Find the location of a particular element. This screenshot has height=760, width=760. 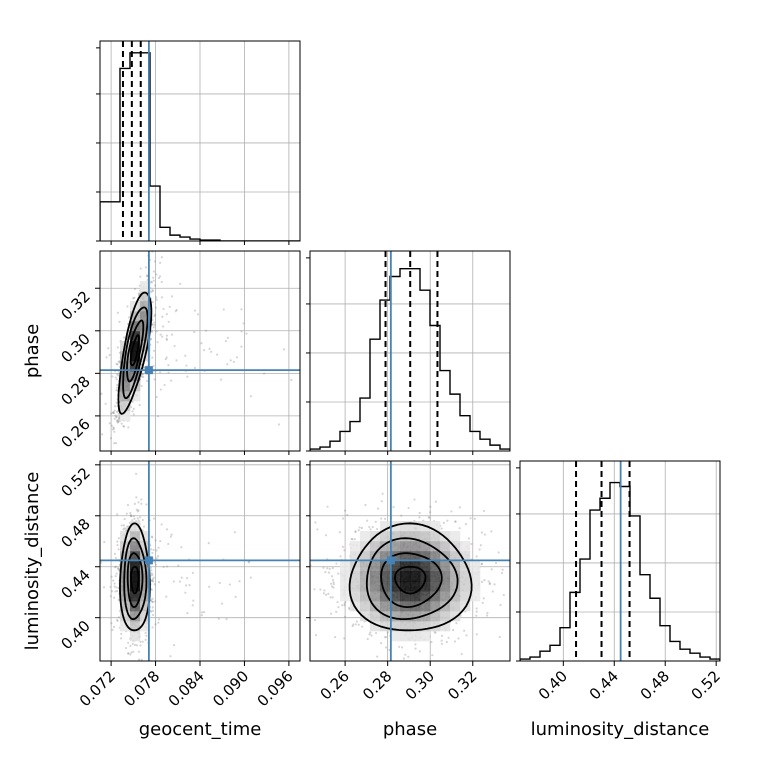

truth-marker is located at coordinates (148, 370).